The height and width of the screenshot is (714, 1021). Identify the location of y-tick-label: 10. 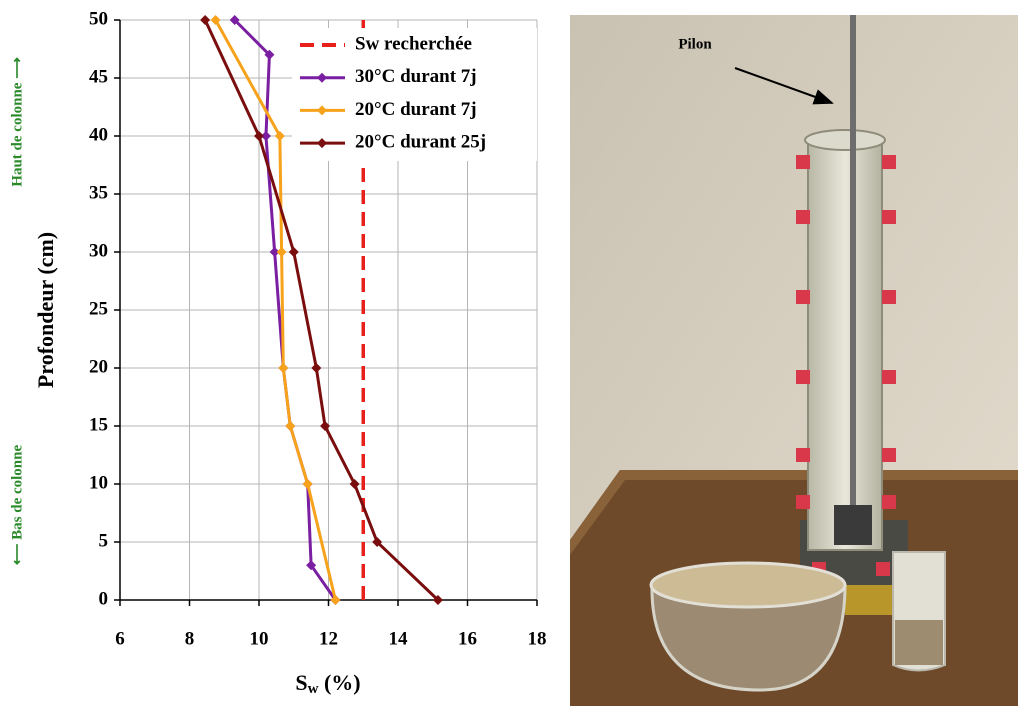
(98, 482).